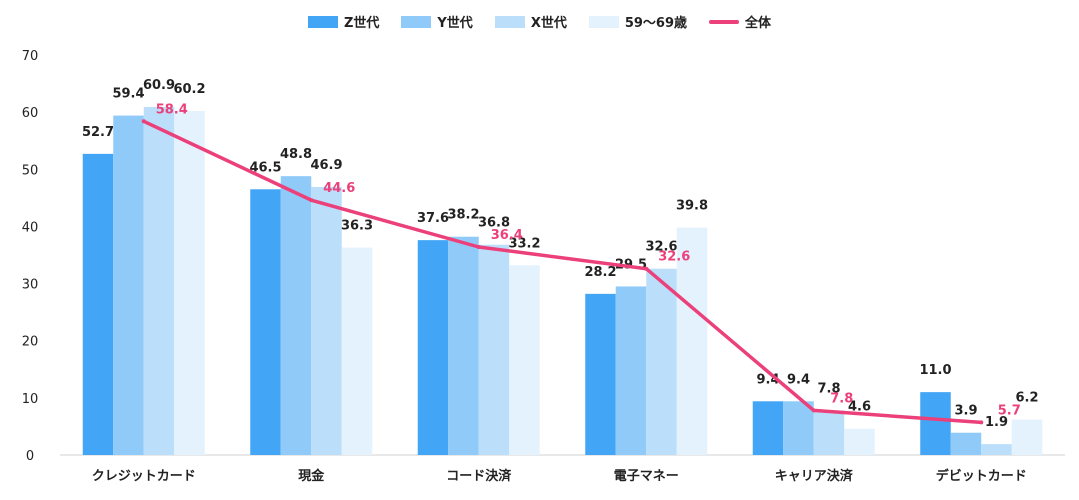 The height and width of the screenshot is (500, 1079). What do you see at coordinates (1026, 398) in the screenshot?
I see `bar-value-label: 6.2` at bounding box center [1026, 398].